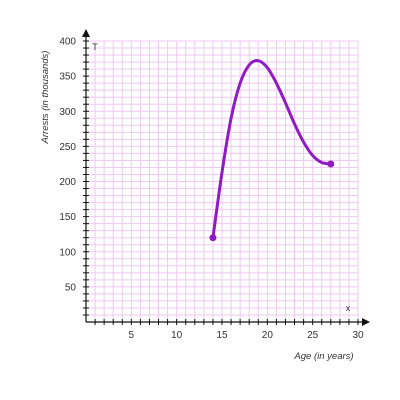  Describe the element at coordinates (323, 356) in the screenshot. I see `x-axis-title: Age (in years)` at that location.